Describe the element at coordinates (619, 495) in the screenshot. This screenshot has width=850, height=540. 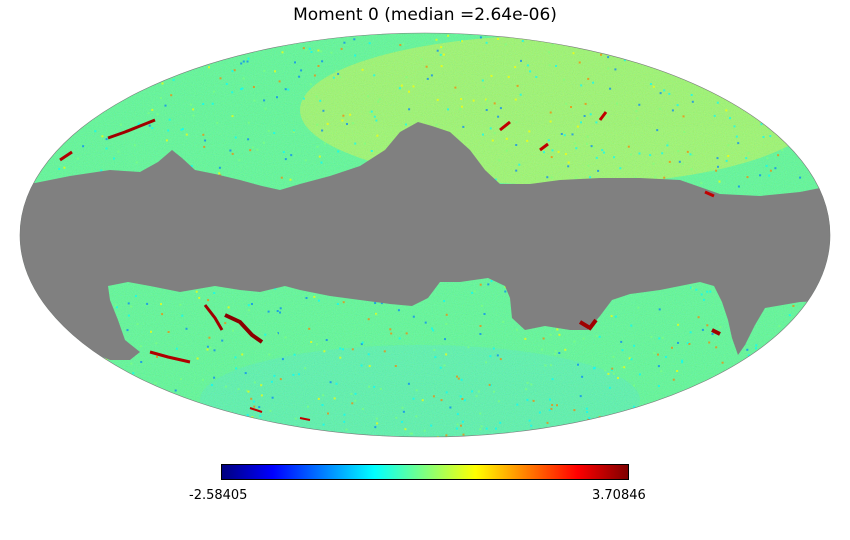
I see `colorbar-max-label: 3.70846` at that location.